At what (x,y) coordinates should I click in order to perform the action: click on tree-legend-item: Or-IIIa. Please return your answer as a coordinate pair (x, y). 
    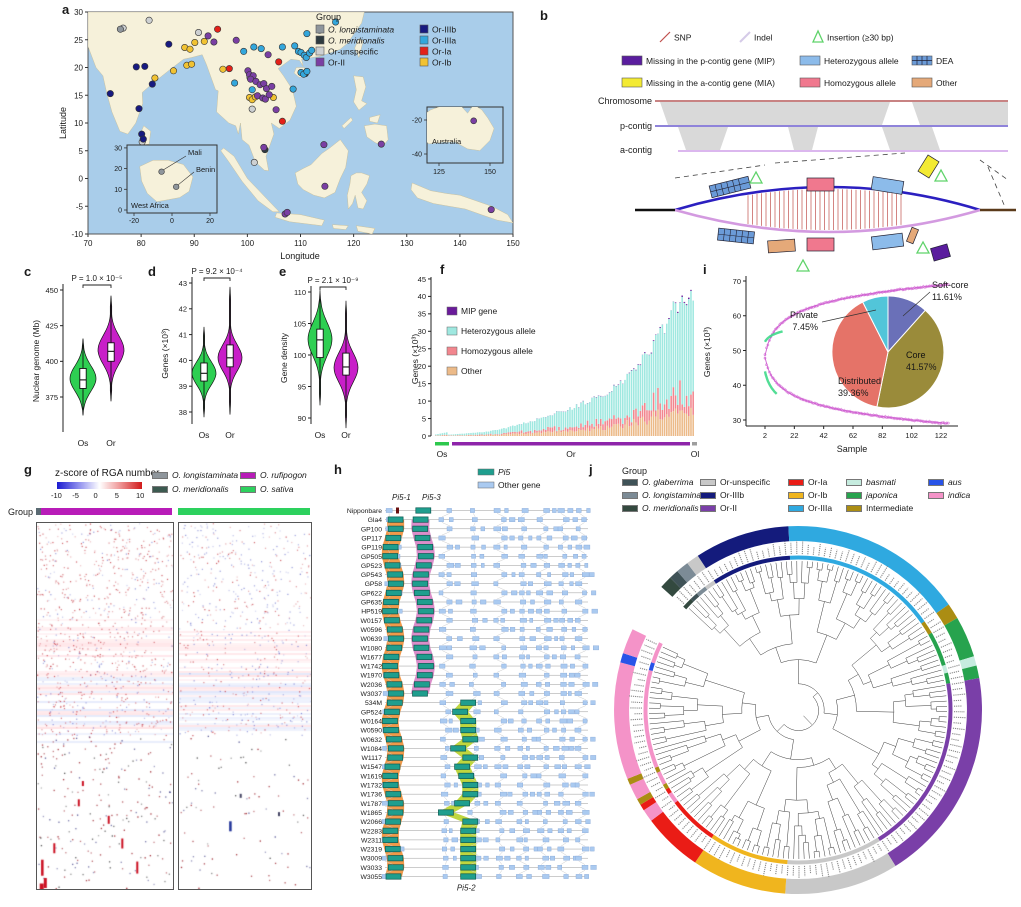
    Looking at the image, I should click on (810, 508).